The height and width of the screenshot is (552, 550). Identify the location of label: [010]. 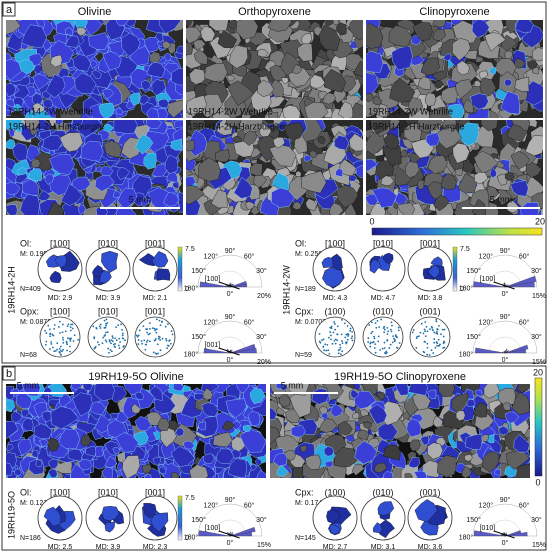
(383, 243).